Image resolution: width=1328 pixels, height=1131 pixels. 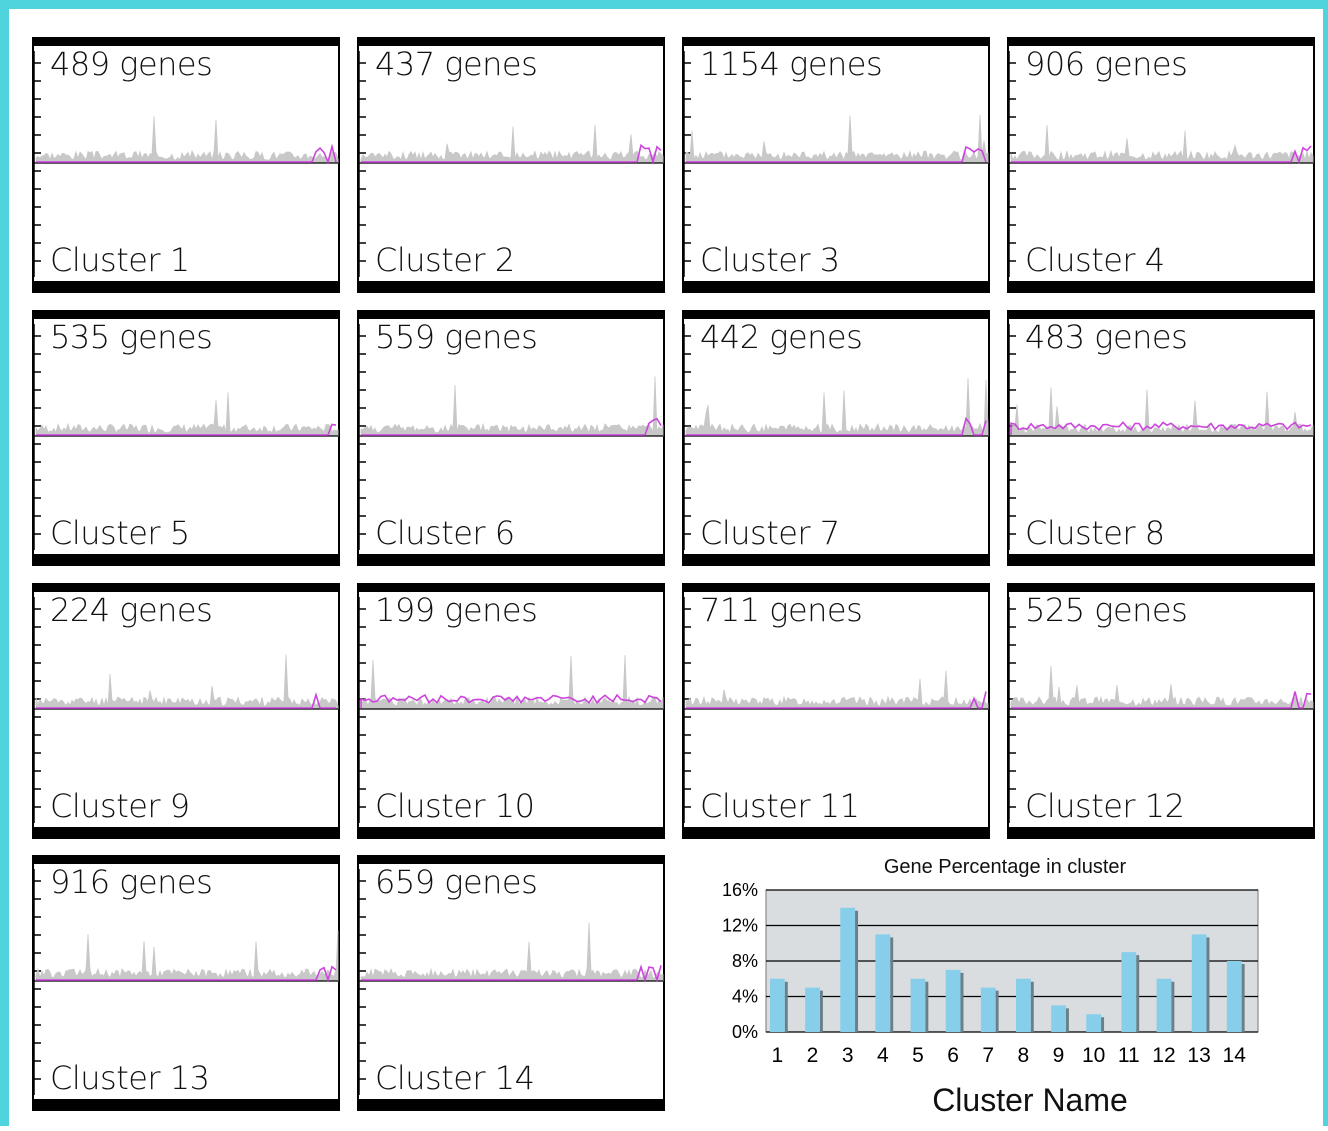 What do you see at coordinates (130, 1078) in the screenshot?
I see `cluster-name-label: Cluster 13` at bounding box center [130, 1078].